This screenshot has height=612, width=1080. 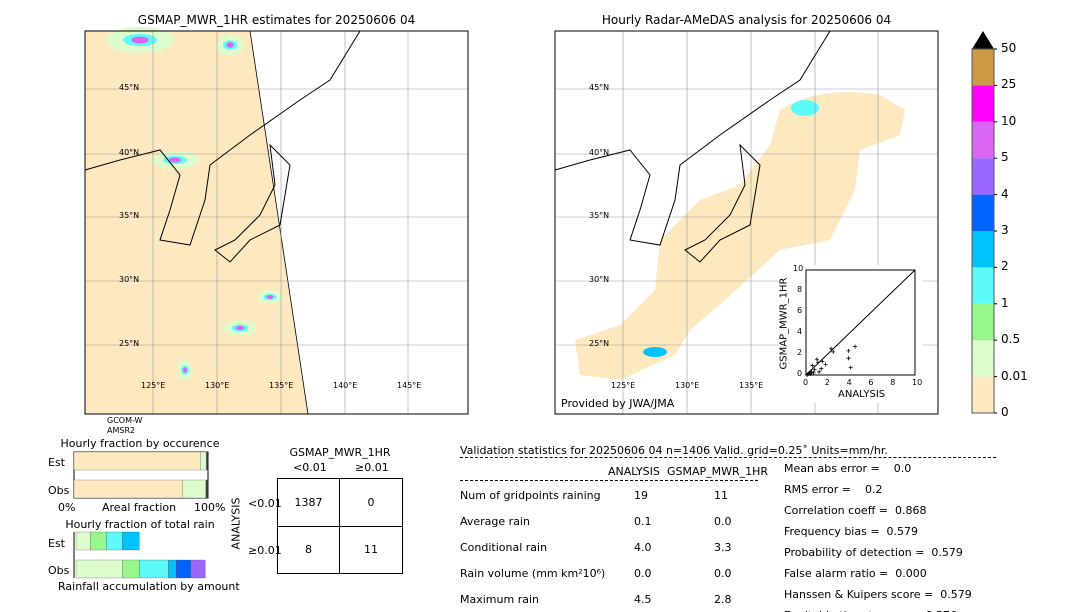 What do you see at coordinates (276, 20) in the screenshot?
I see `left-map-title: GSMAP_MWR_1HR estimates for 20250606 04` at bounding box center [276, 20].